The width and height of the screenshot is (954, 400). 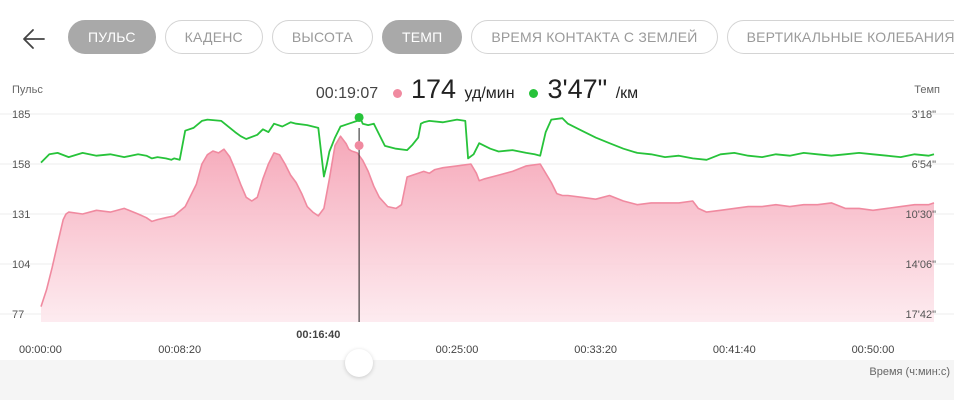 What do you see at coordinates (422, 37) in the screenshot?
I see `tab-3: ТЕМП` at bounding box center [422, 37].